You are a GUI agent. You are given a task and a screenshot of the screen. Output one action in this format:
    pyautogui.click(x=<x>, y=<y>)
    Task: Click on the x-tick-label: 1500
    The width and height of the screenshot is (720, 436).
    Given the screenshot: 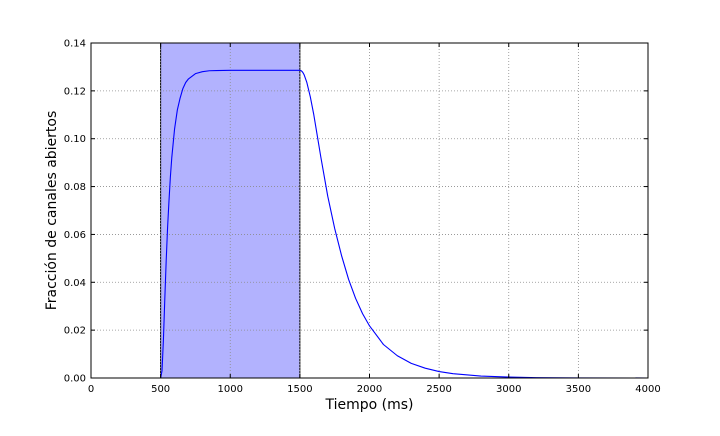 What is the action you would take?
    pyautogui.click(x=299, y=389)
    